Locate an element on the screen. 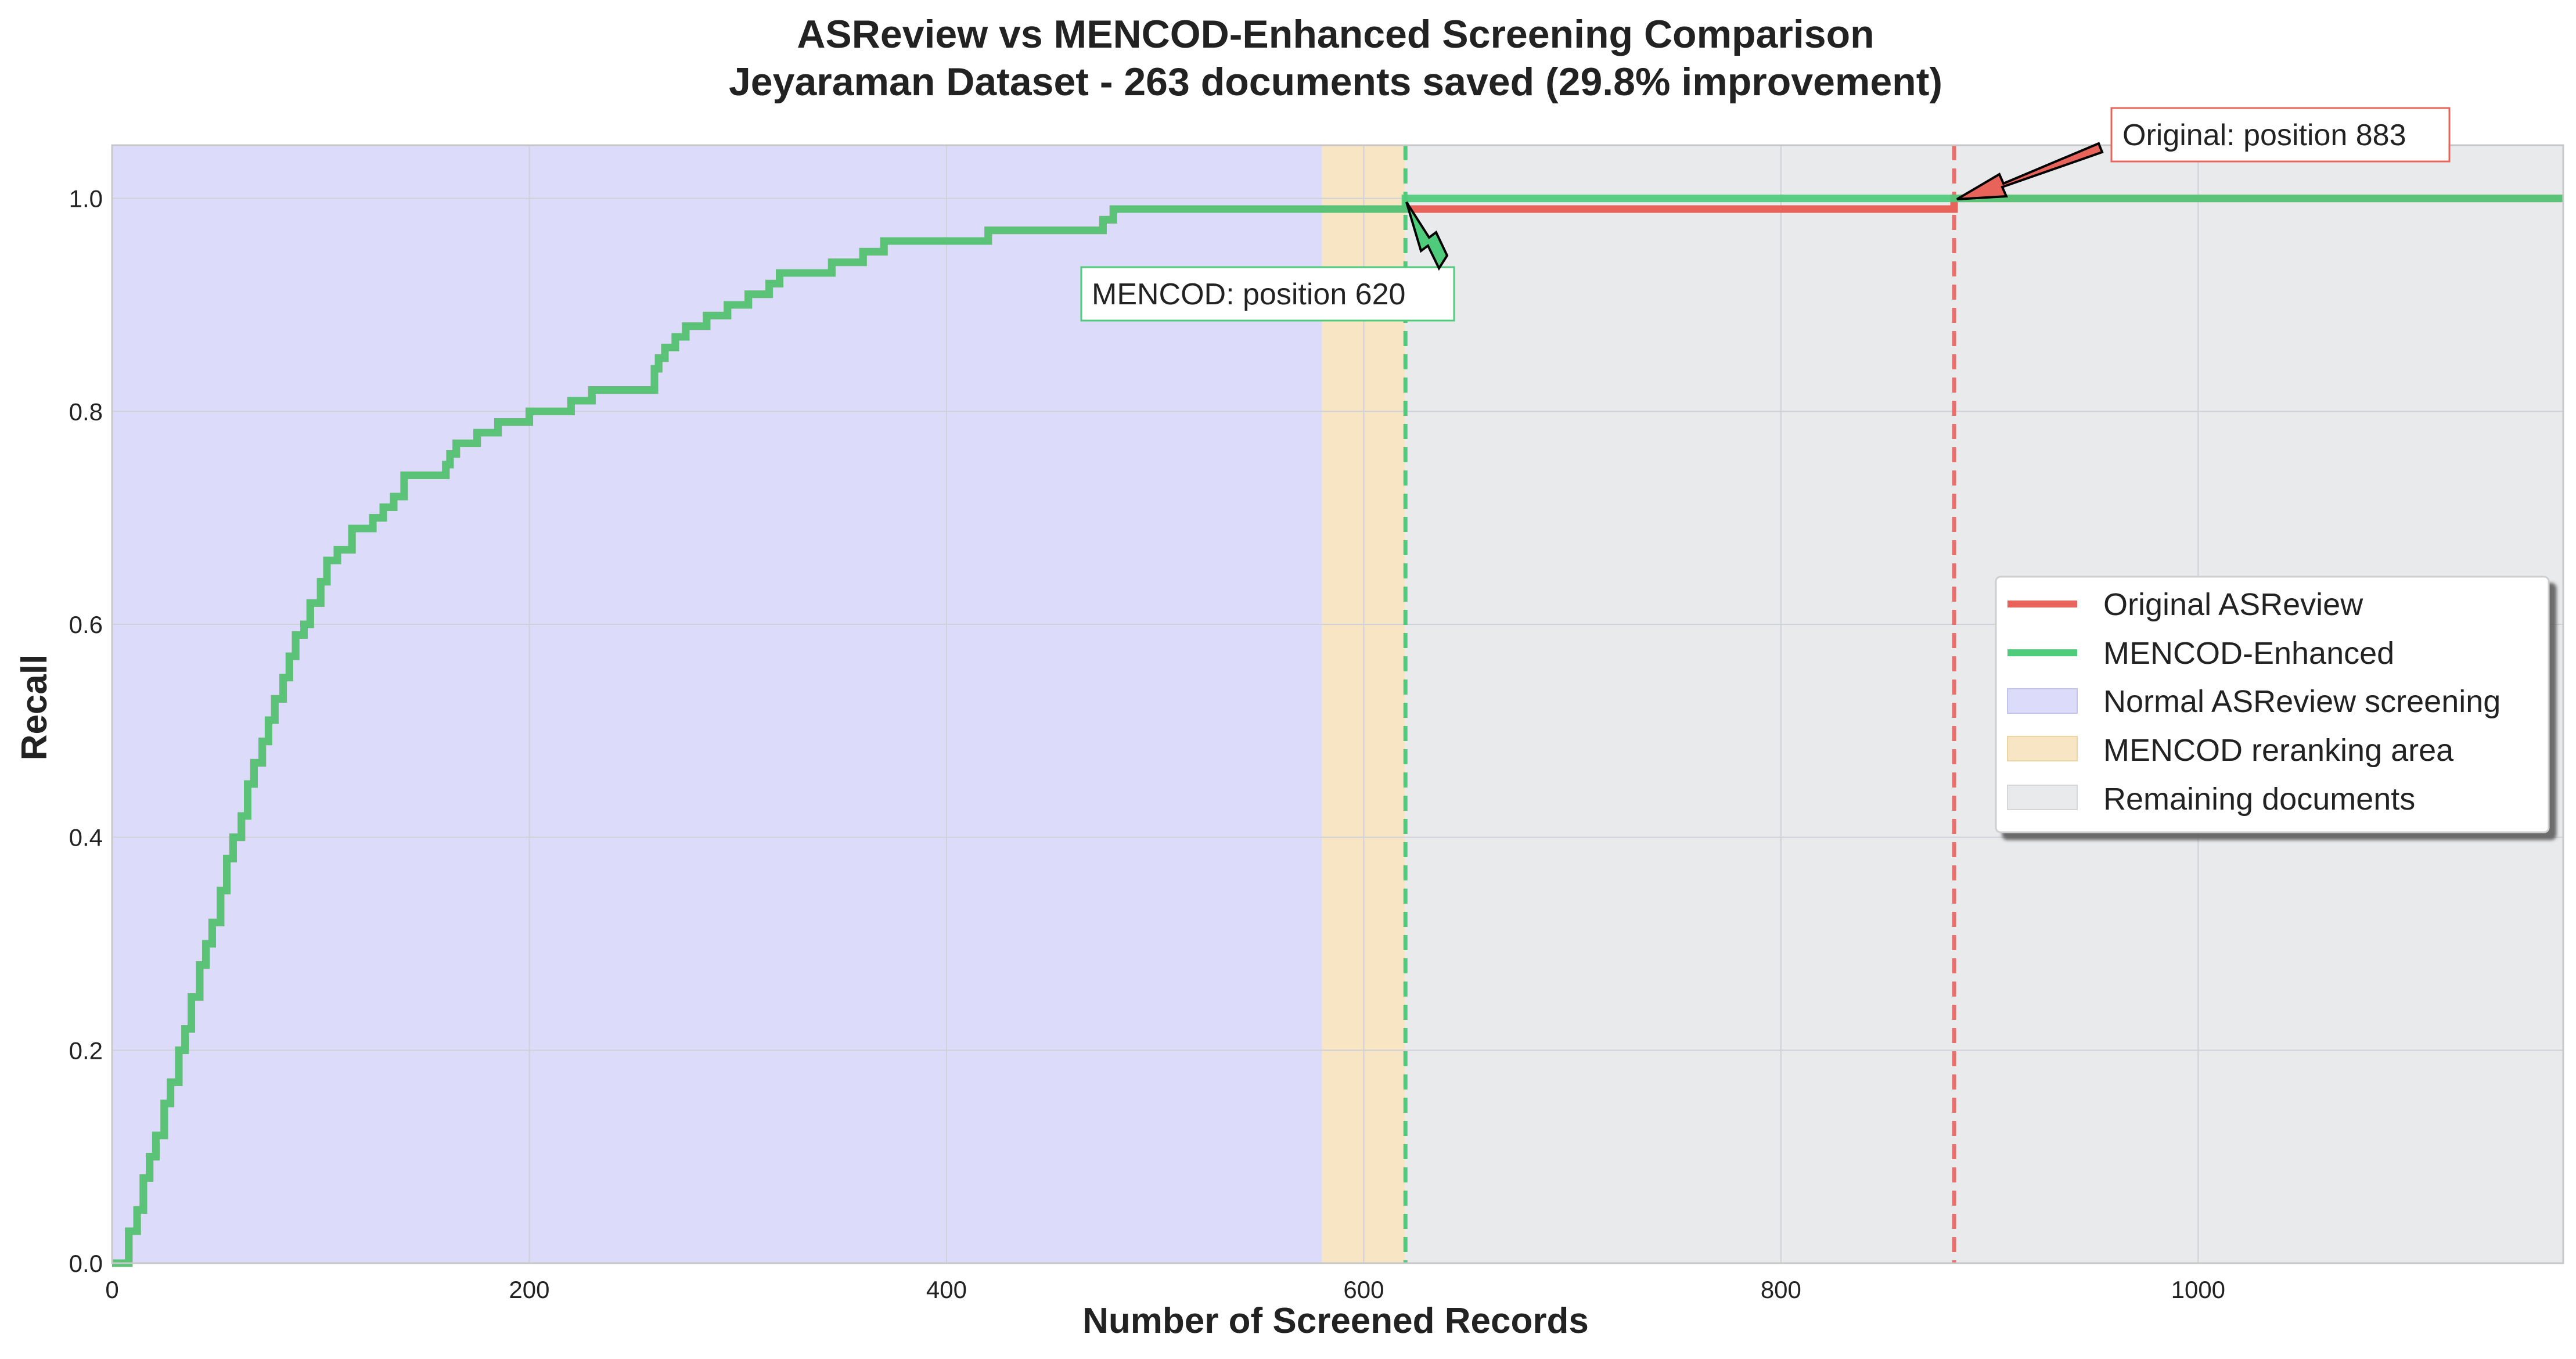  annotation-original: Original: position 883 is located at coordinates (2203, 153).